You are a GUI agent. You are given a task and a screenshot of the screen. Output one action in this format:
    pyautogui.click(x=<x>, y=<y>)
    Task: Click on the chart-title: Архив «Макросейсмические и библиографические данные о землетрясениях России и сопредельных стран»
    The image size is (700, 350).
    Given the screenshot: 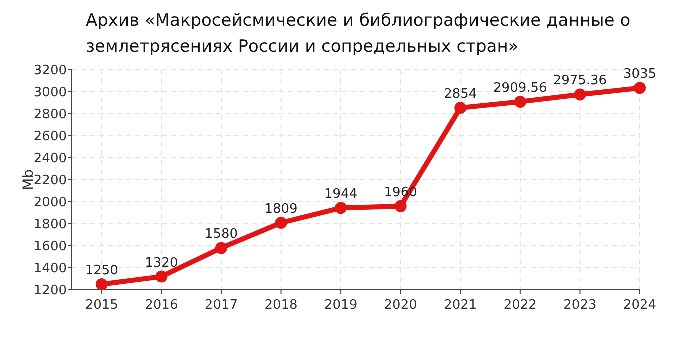 What is the action you would take?
    pyautogui.click(x=358, y=34)
    